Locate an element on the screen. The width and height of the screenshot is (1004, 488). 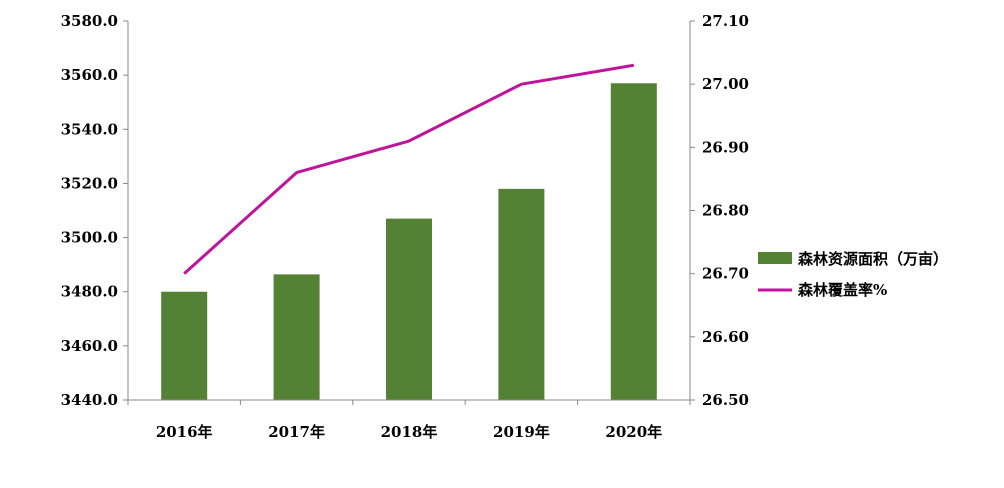
right-tick-label: 27.10 is located at coordinates (725, 21).